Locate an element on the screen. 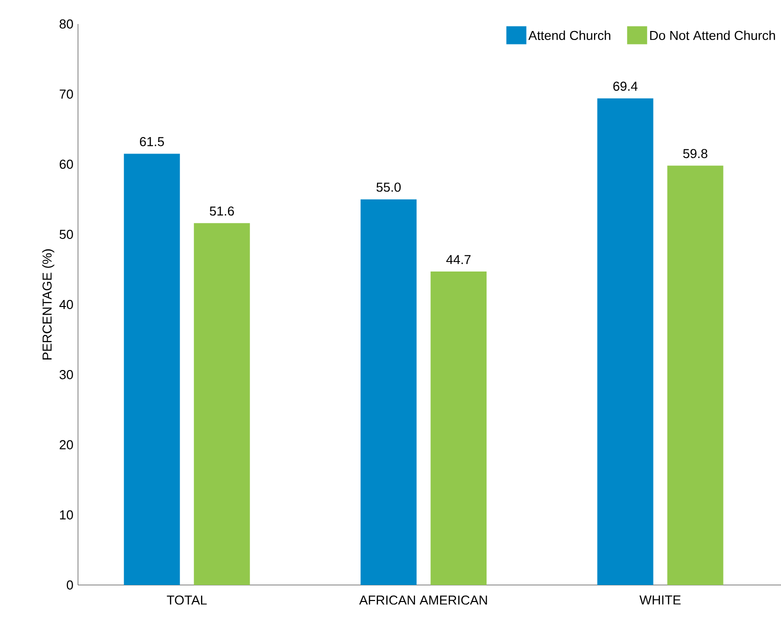  y-tick-label: 50 is located at coordinates (66, 234).